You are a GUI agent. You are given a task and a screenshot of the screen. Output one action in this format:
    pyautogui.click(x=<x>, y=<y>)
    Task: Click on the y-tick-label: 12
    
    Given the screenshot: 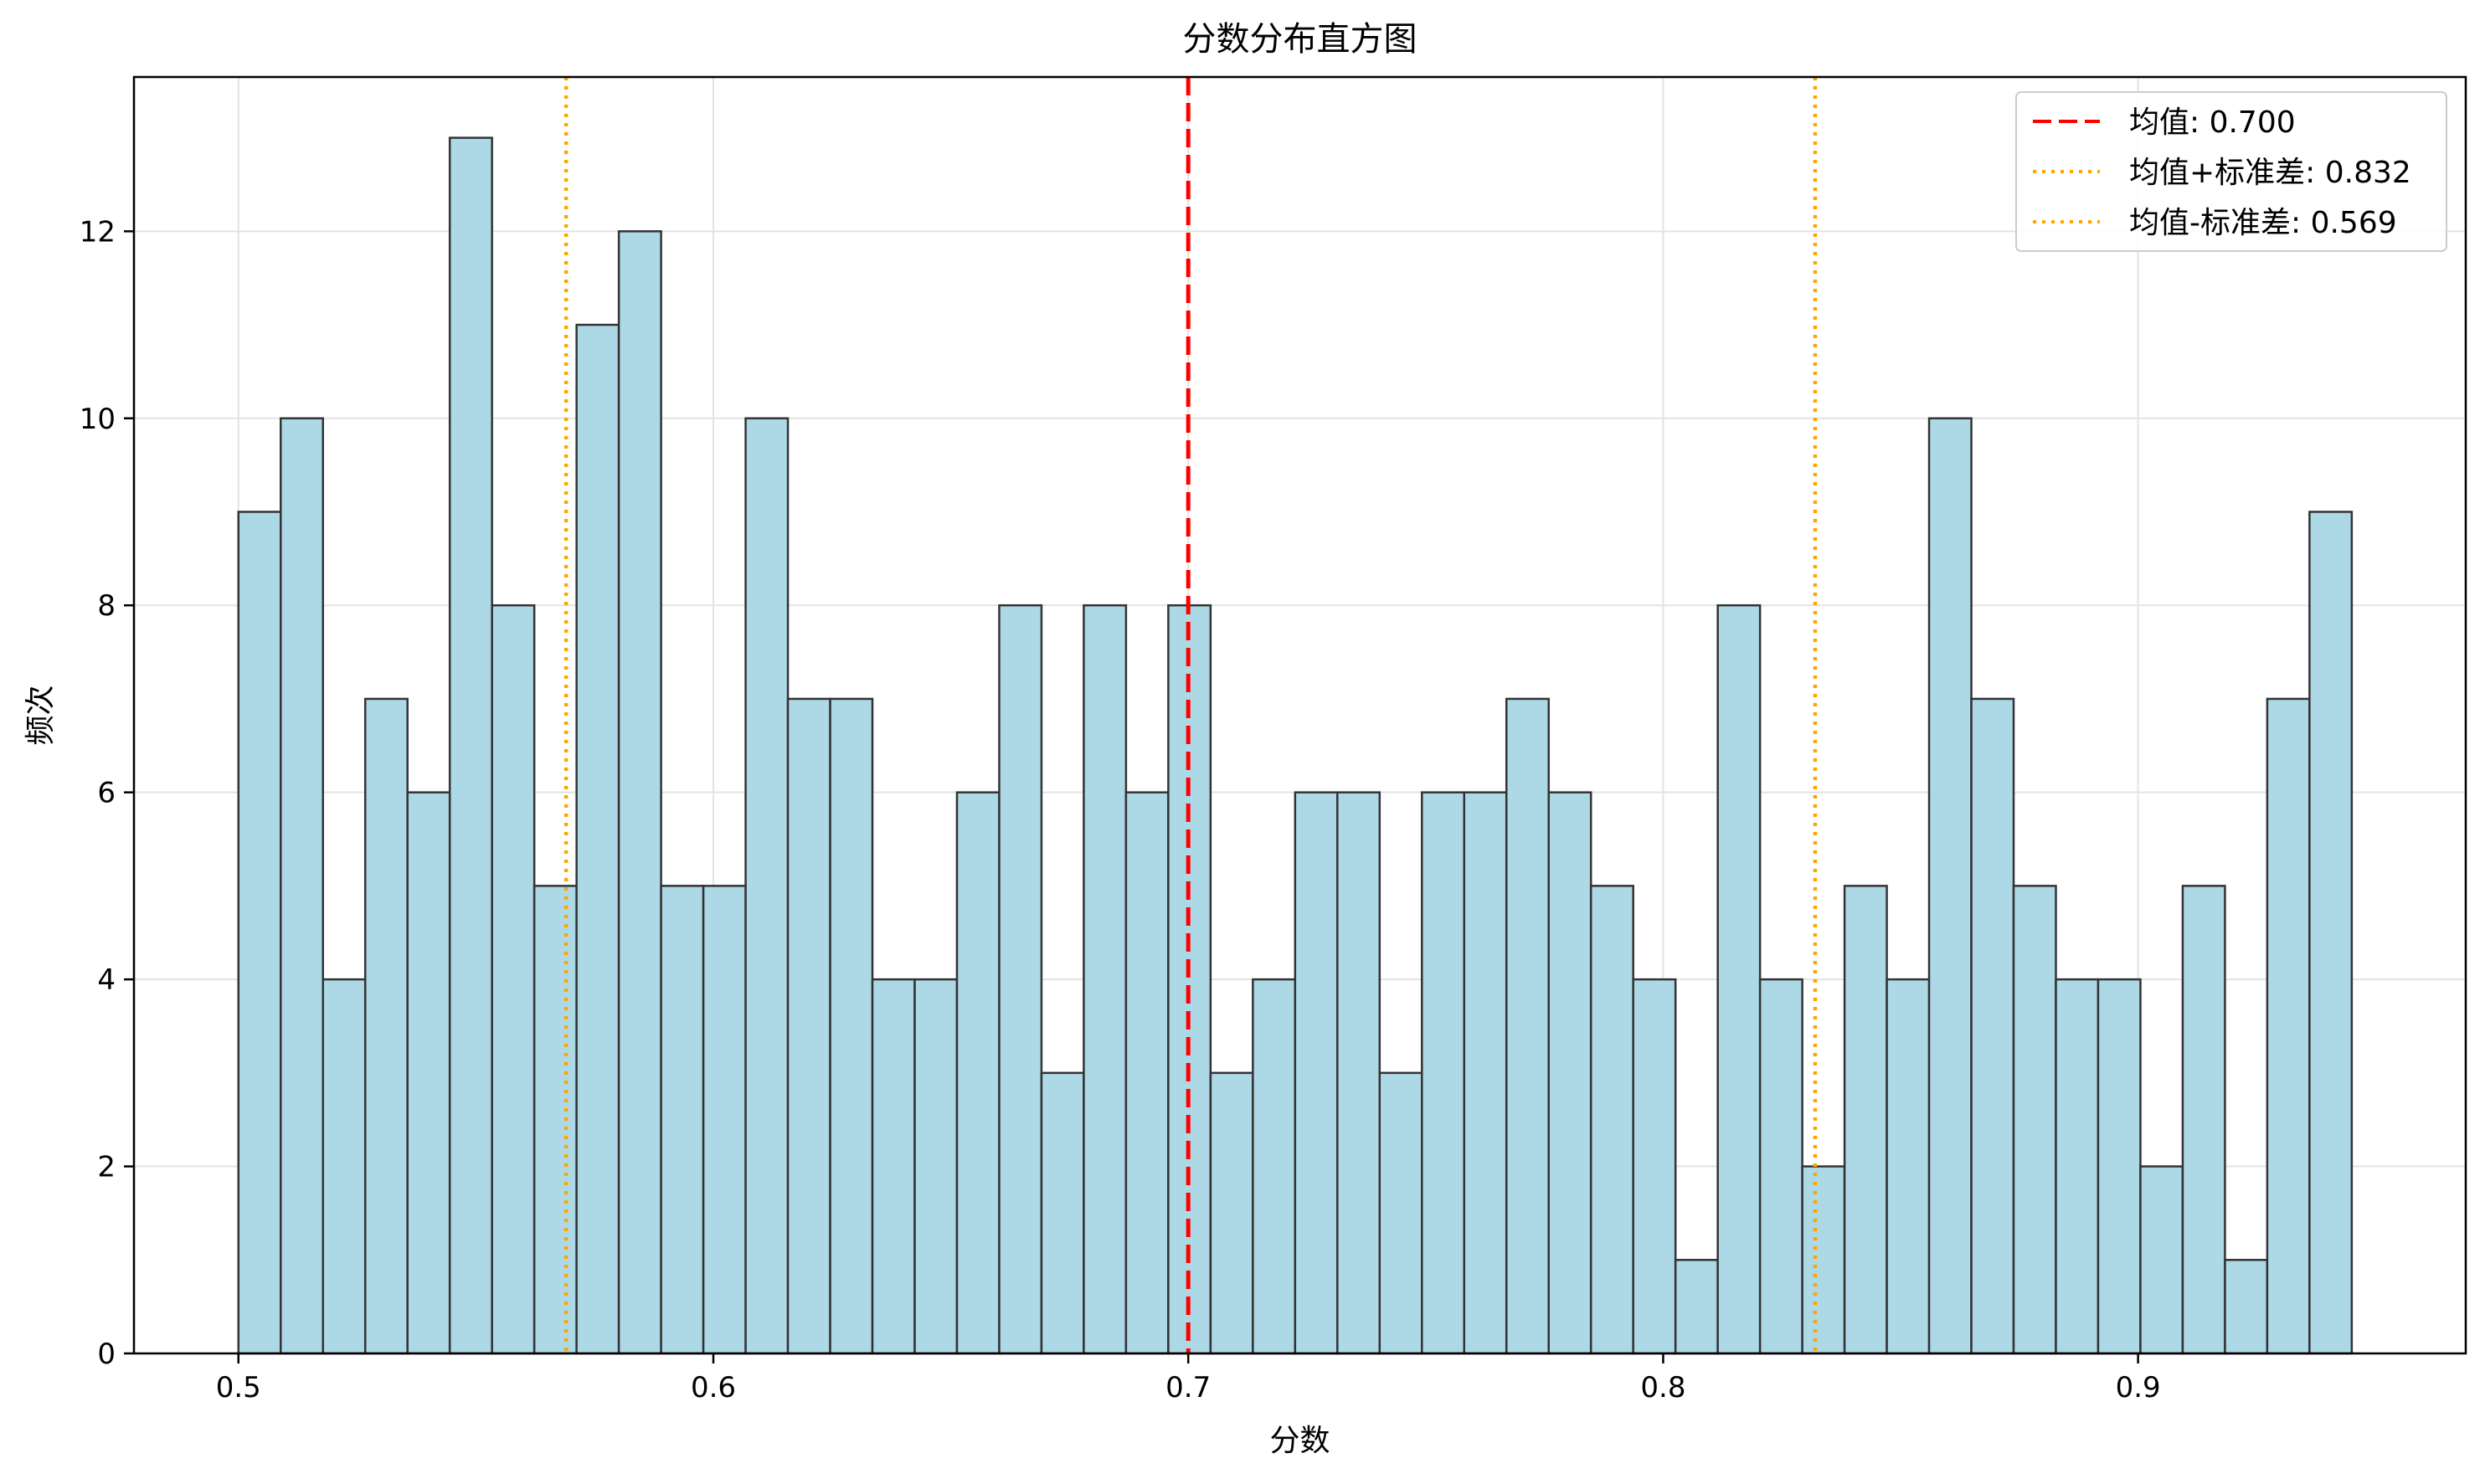 What is the action you would take?
    pyautogui.click(x=98, y=232)
    